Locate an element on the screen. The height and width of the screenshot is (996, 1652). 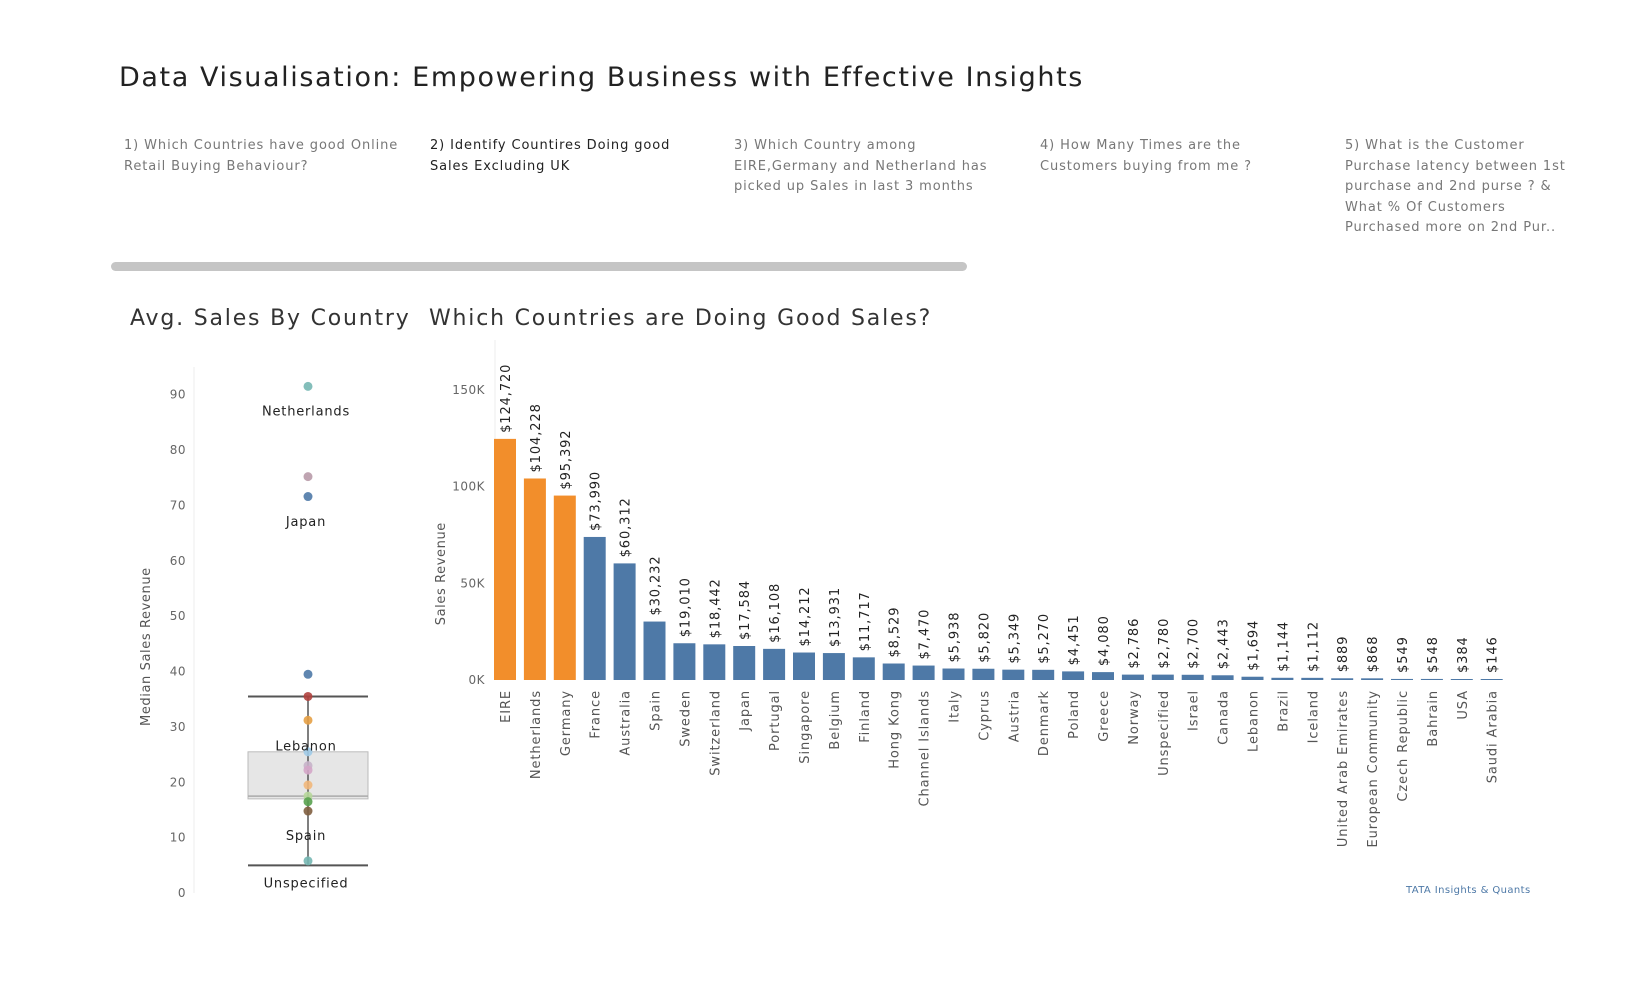
bar-data-label: $19,010 is located at coordinates (685, 607).